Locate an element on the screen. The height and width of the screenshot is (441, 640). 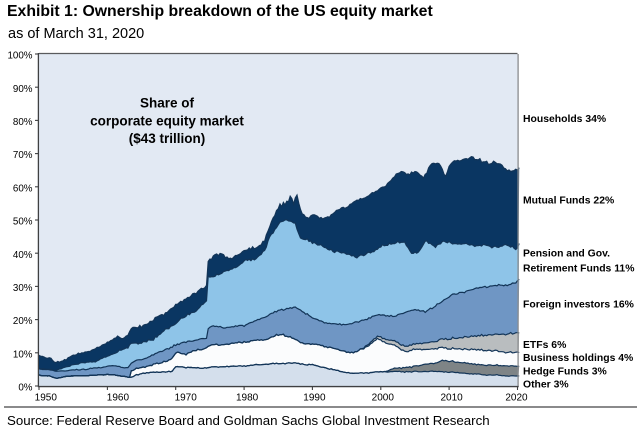
svg-text: 2020 is located at coordinates (516, 398).